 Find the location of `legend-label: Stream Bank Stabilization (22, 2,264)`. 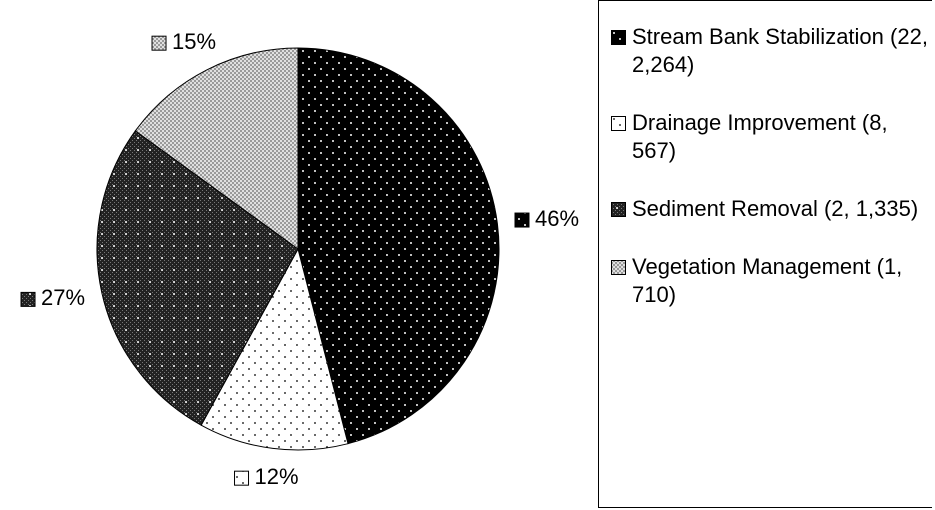

legend-label: Stream Bank Stabilization (22, 2,264) is located at coordinates (780, 50).